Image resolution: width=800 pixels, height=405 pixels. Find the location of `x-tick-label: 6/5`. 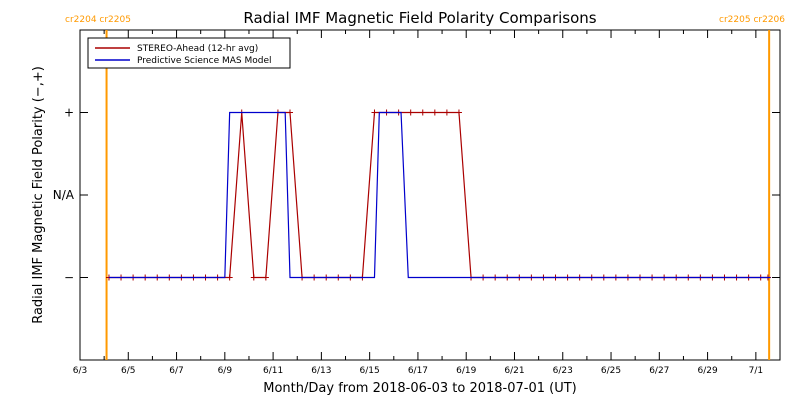

x-tick-label: 6/5 is located at coordinates (128, 371).